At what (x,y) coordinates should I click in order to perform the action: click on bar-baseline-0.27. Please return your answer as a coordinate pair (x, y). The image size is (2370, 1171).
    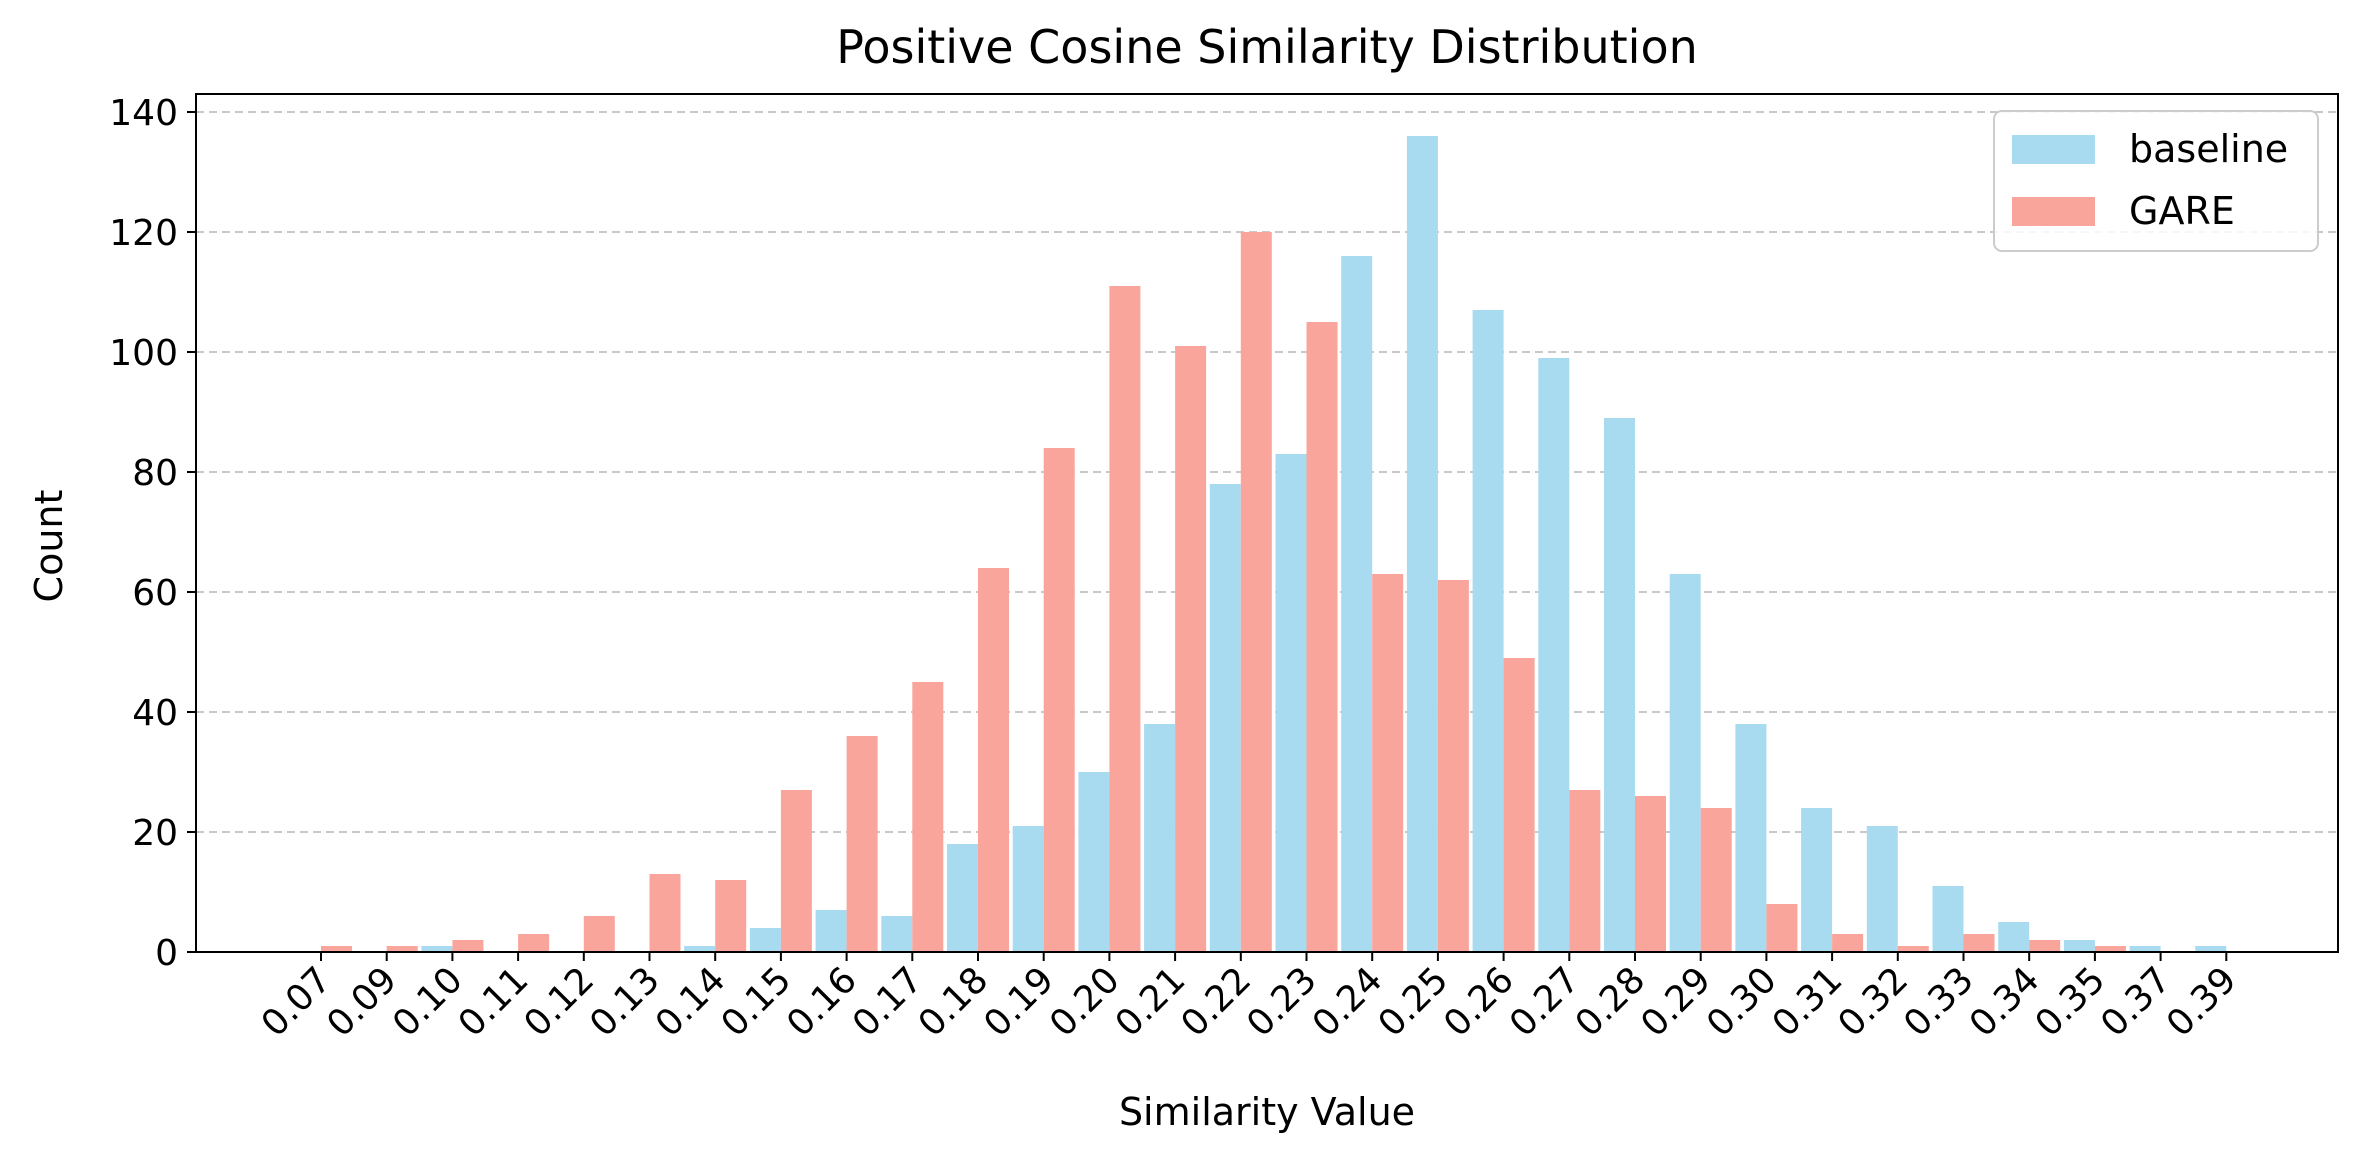
    Looking at the image, I should click on (1554, 655).